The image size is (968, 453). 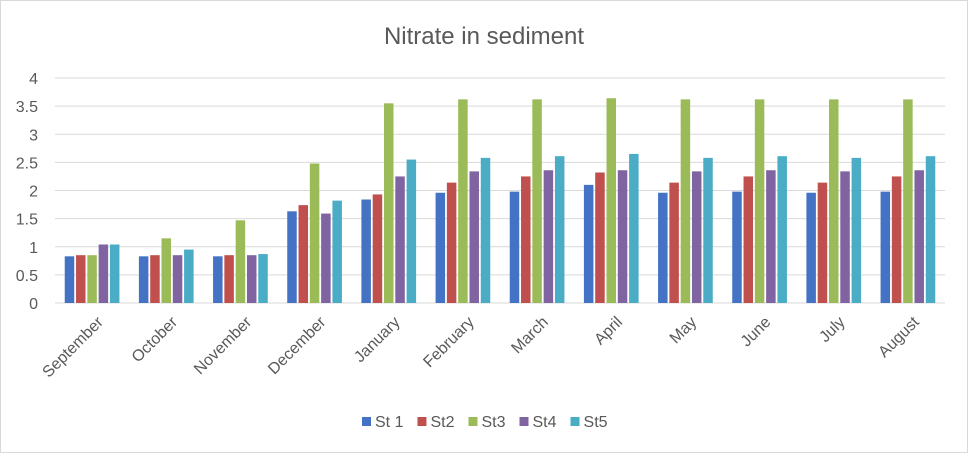 I want to click on bar-st1-january, so click(x=366, y=251).